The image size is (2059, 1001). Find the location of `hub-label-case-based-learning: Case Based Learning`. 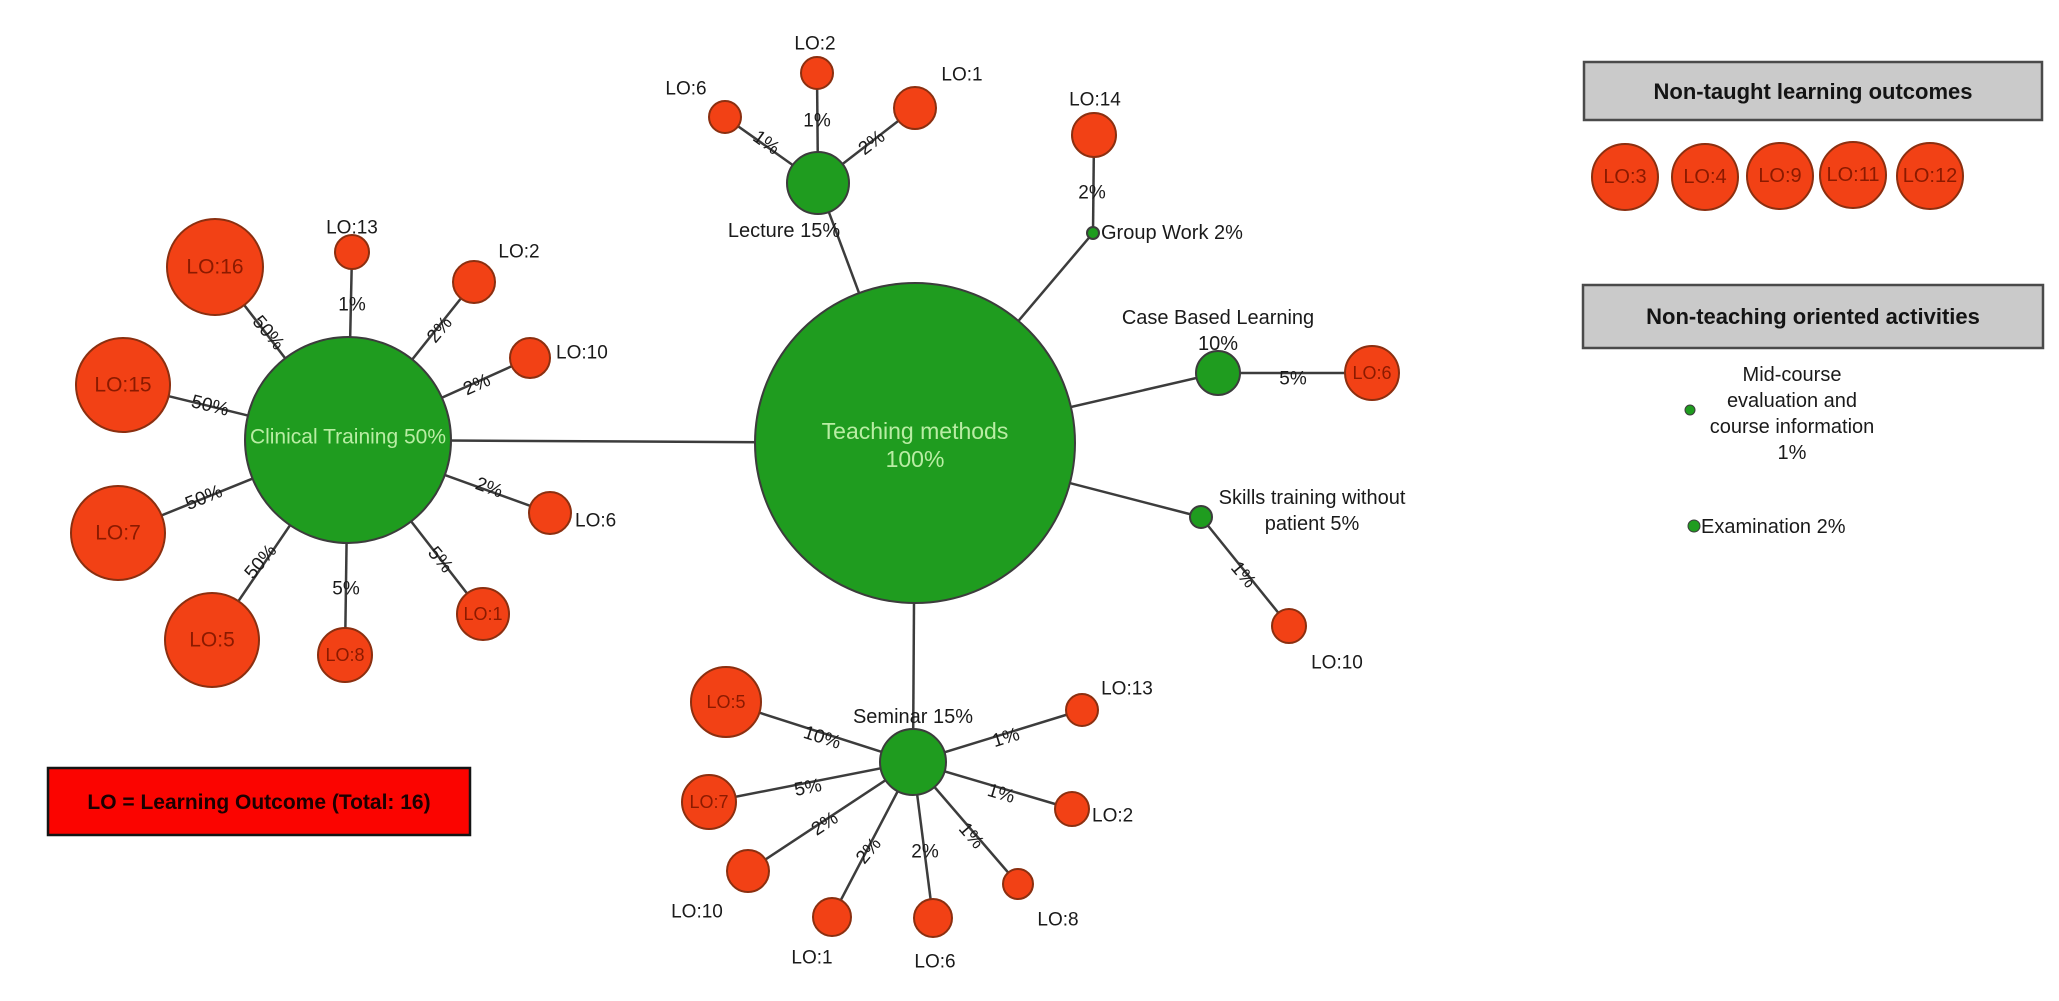

hub-label-case-based-learning: Case Based Learning is located at coordinates (1218, 318).